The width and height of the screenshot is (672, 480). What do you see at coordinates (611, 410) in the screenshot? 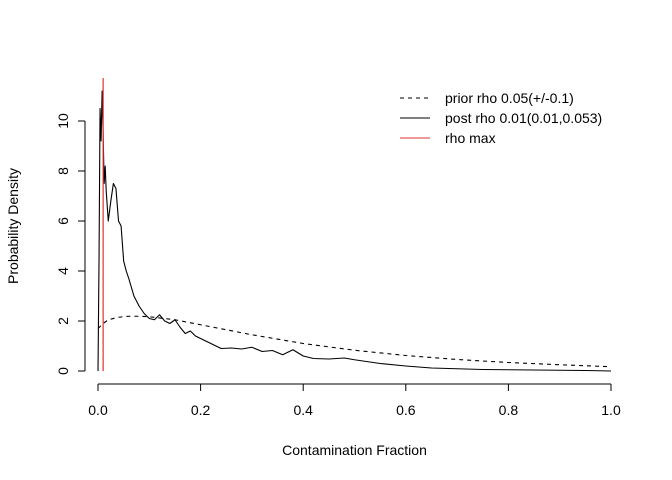
I see `x-tick-label: 1.0` at bounding box center [611, 410].